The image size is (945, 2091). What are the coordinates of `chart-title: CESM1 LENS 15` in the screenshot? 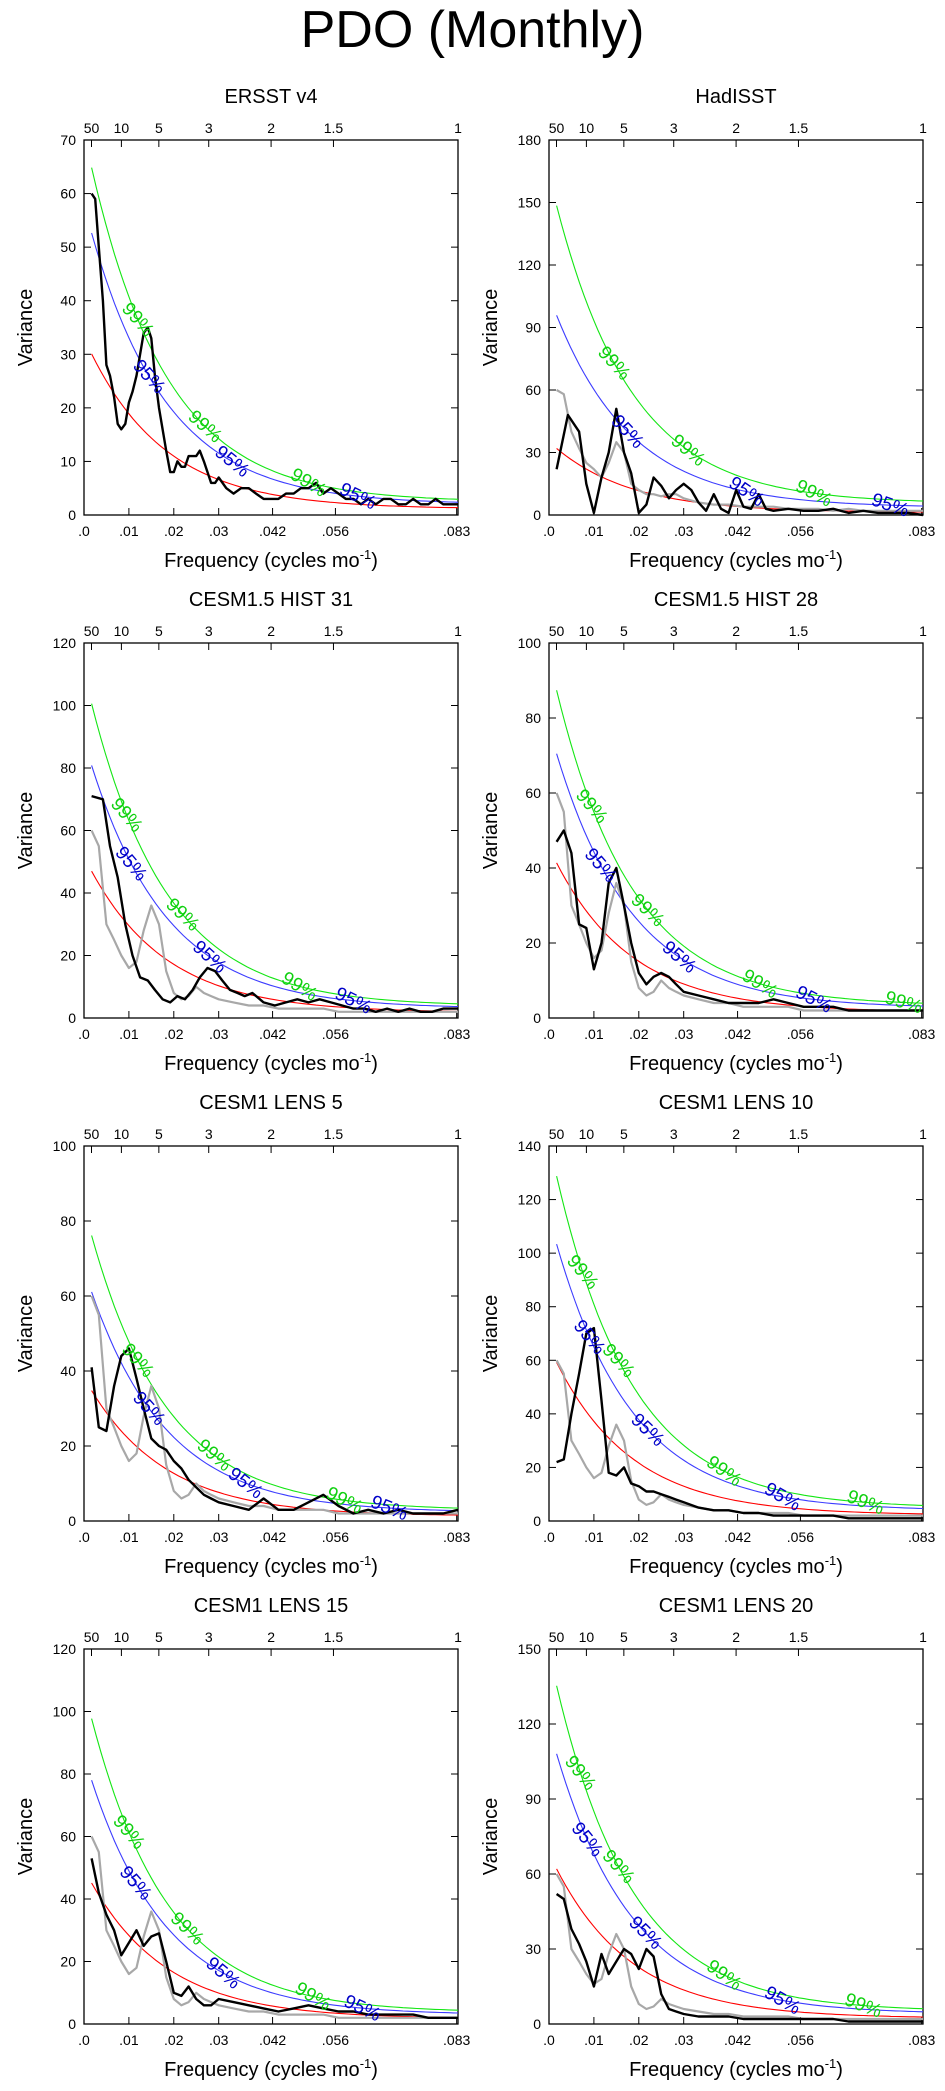 It's located at (271, 1606).